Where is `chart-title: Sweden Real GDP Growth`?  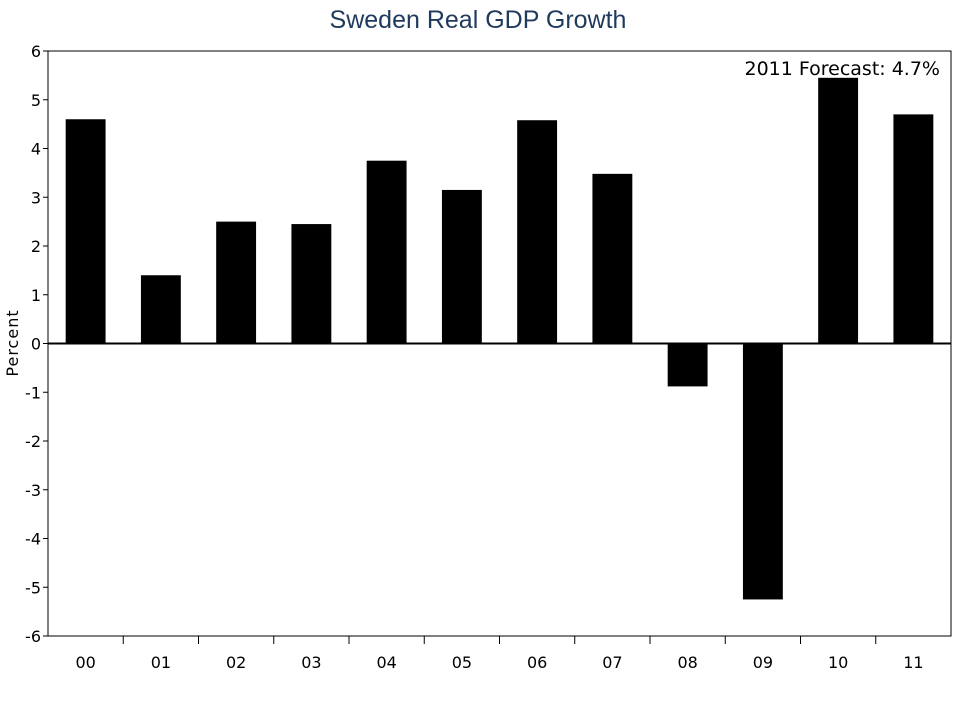 chart-title: Sweden Real GDP Growth is located at coordinates (478, 20).